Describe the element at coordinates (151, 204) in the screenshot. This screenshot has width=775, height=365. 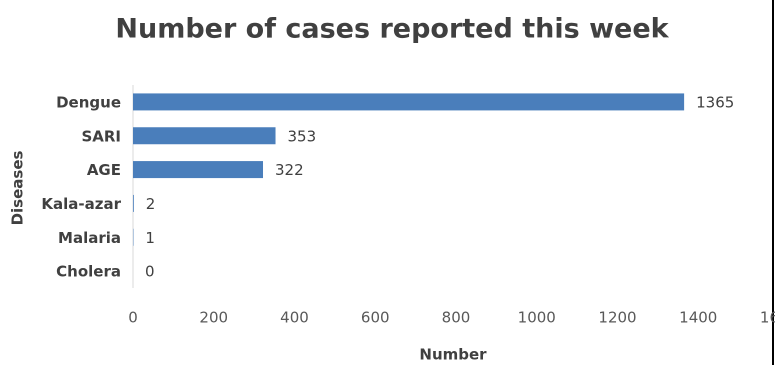
I see `value-label: 2` at that location.